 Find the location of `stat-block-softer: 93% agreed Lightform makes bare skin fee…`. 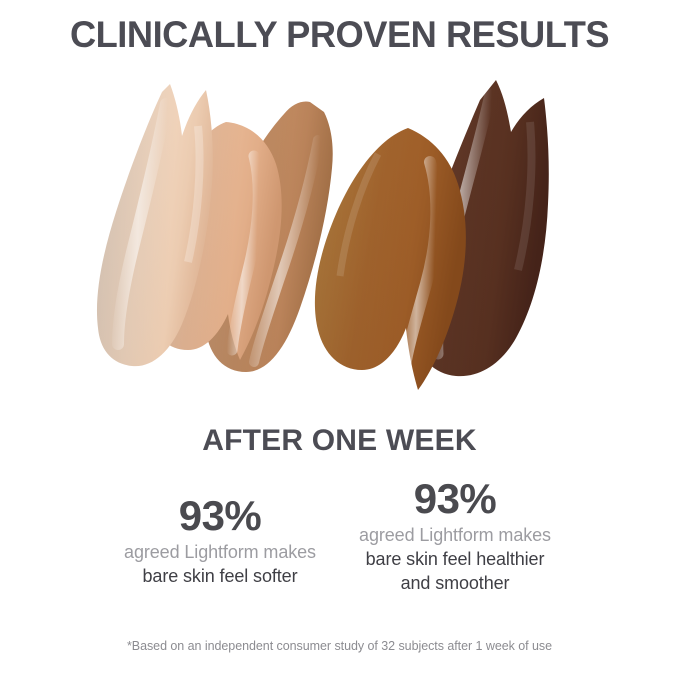

stat-block-softer: 93% agreed Lightform makes bare skin fee… is located at coordinates (220, 540).